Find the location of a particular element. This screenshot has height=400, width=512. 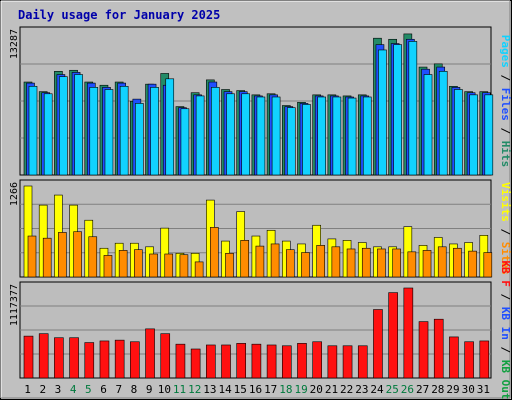

day-label-8: 8 is located at coordinates (134, 389).